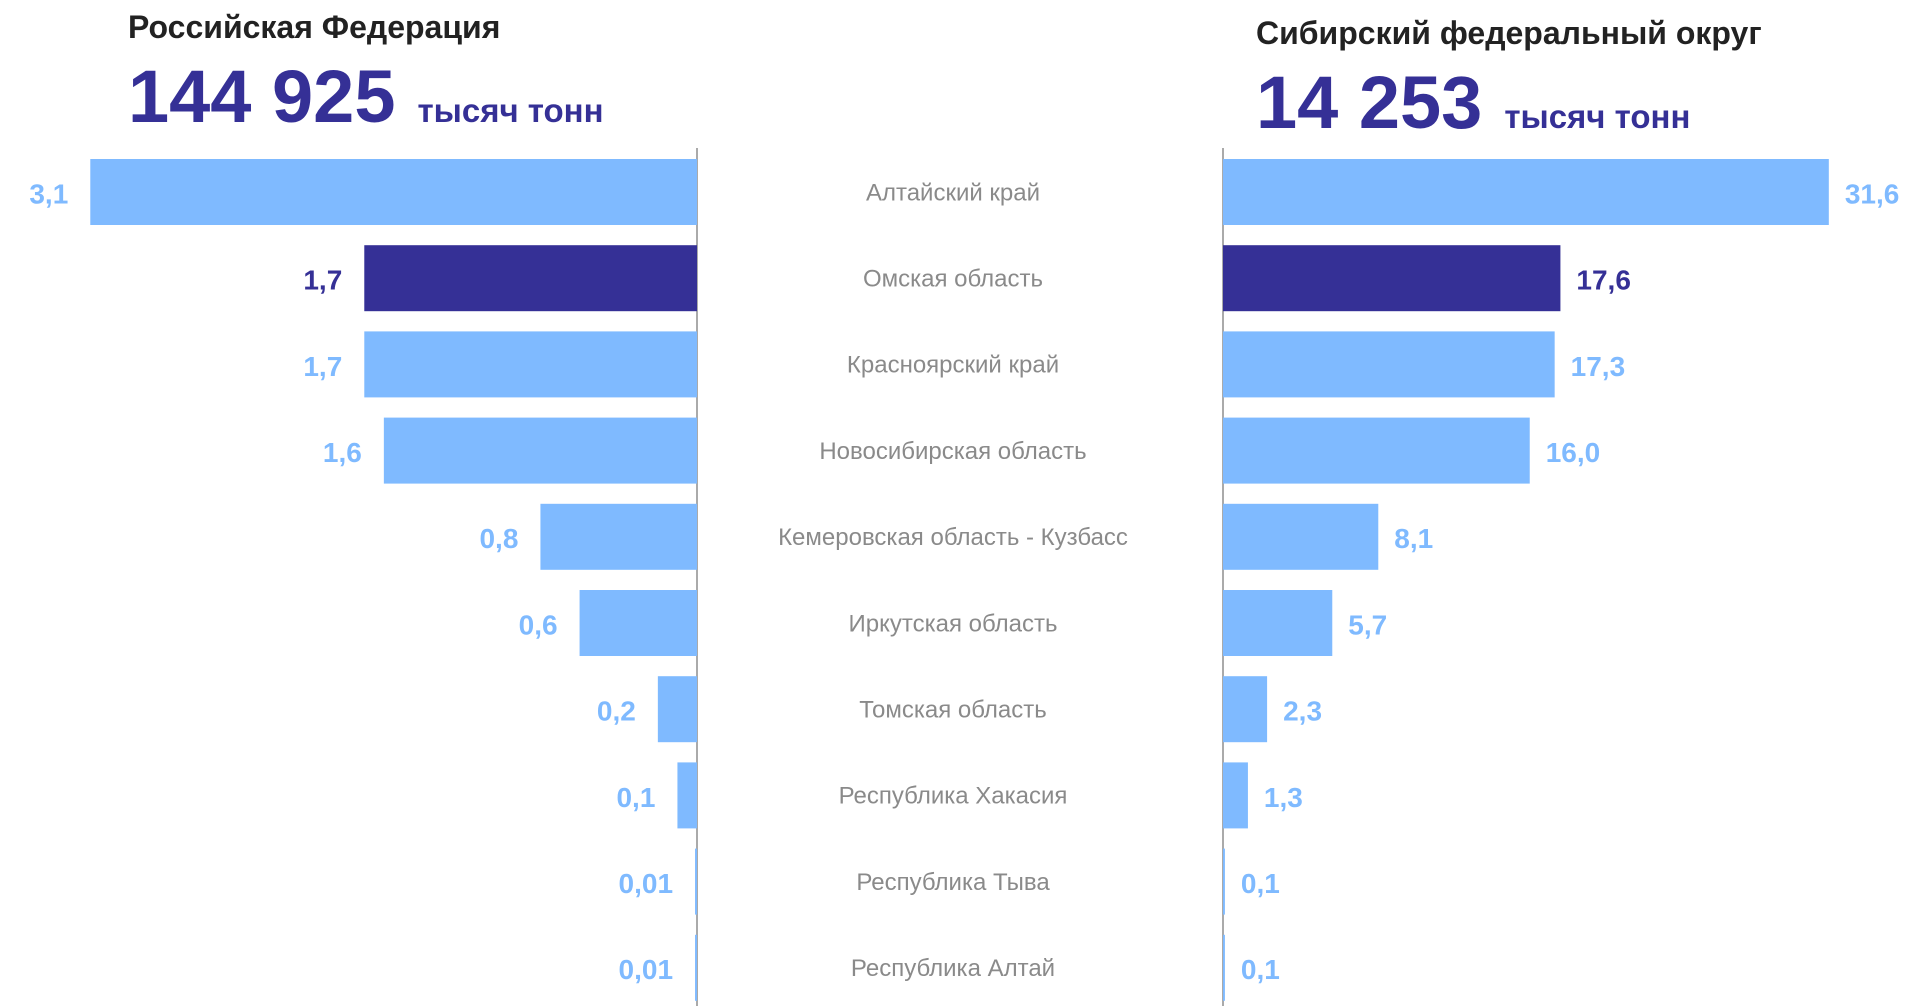 This screenshot has width=1916, height=1006. What do you see at coordinates (342, 452) in the screenshot?
I see `value-label: 1,6` at bounding box center [342, 452].